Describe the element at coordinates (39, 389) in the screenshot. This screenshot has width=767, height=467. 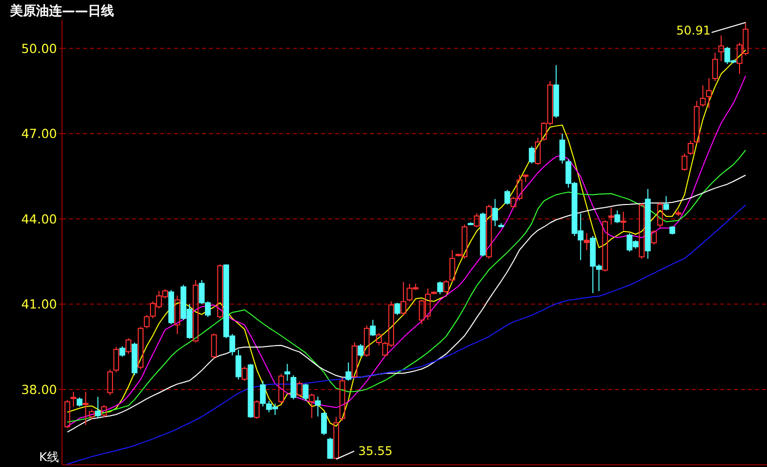
I see `y-tick-label: 38.00` at that location.